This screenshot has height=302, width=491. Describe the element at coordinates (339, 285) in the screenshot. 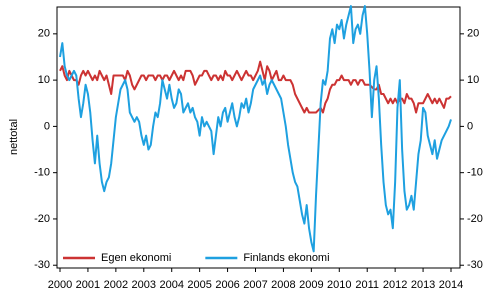

I see `x-tick-label: 2010` at that location.